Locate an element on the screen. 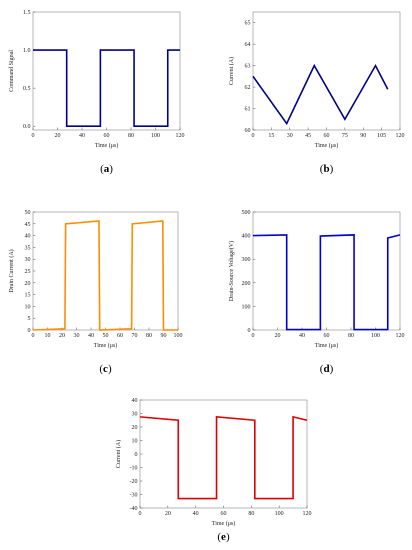  y-tick-label: 0.0 is located at coordinates (27, 127).